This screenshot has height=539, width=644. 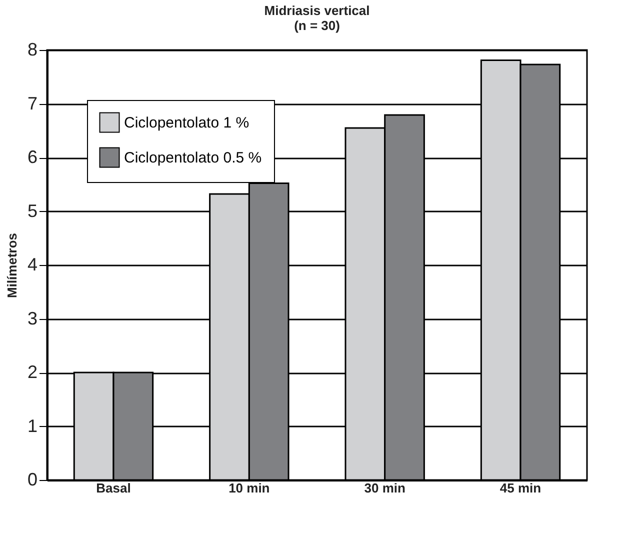 What do you see at coordinates (32, 318) in the screenshot?
I see `y-tick-label: 3` at bounding box center [32, 318].